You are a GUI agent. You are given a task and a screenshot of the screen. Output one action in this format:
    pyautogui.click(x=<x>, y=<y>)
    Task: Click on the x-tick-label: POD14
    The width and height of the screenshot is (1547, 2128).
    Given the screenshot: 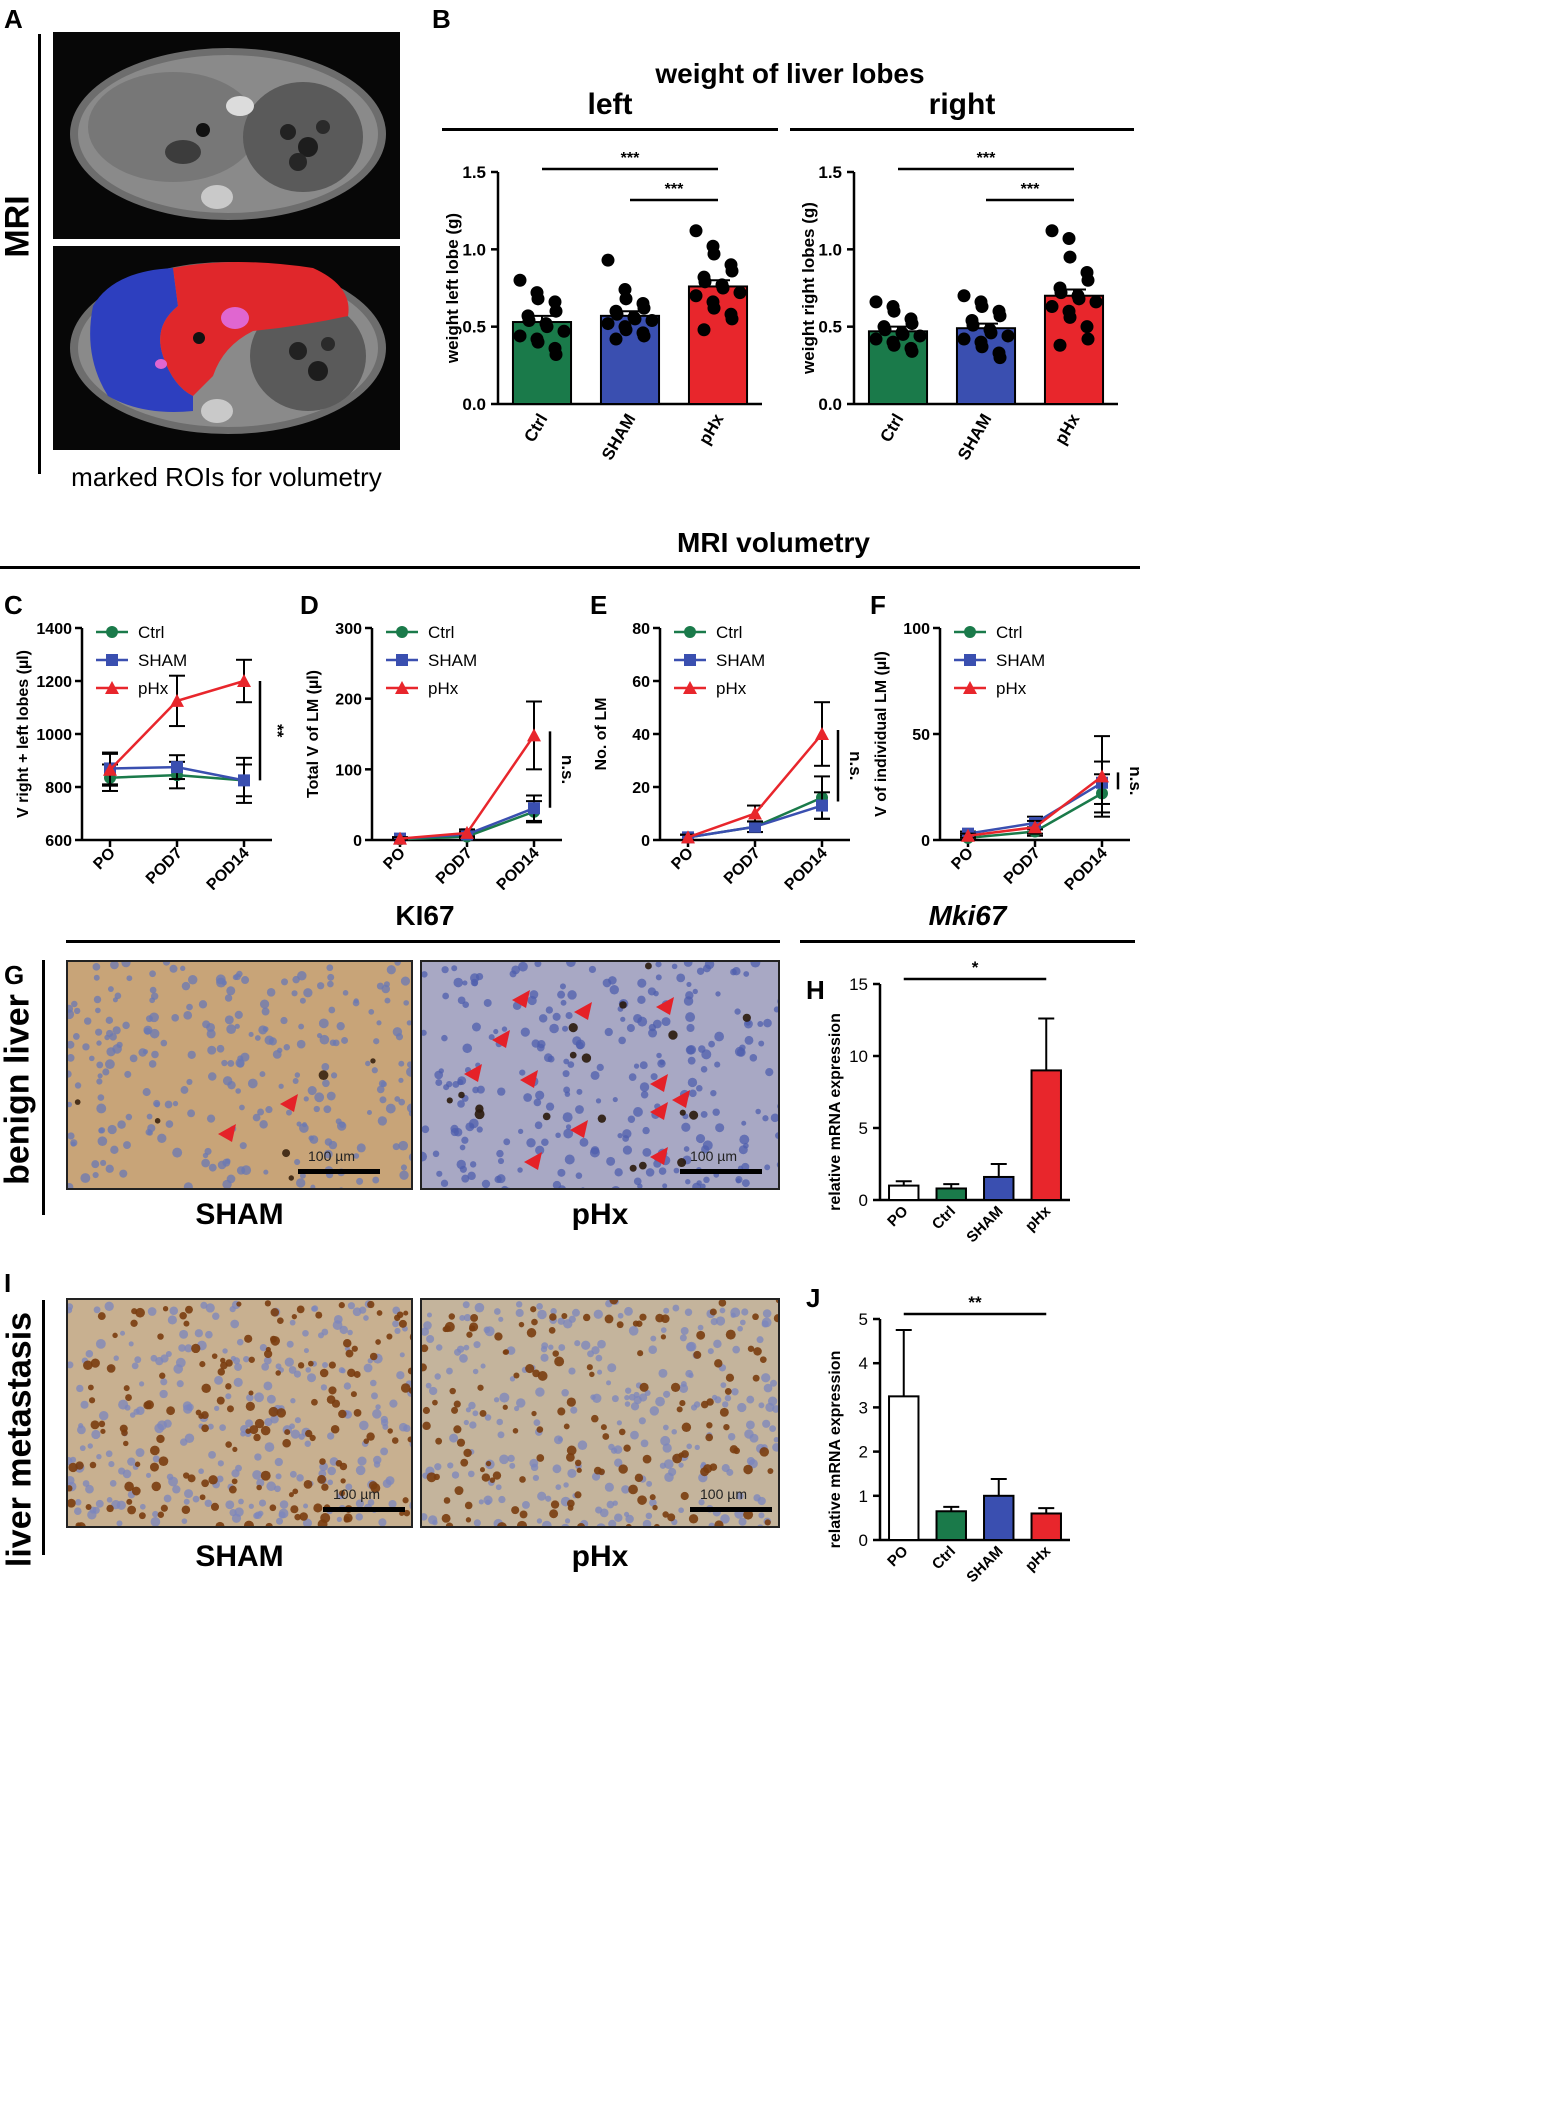 What is the action you would take?
    pyautogui.click(x=806, y=867)
    